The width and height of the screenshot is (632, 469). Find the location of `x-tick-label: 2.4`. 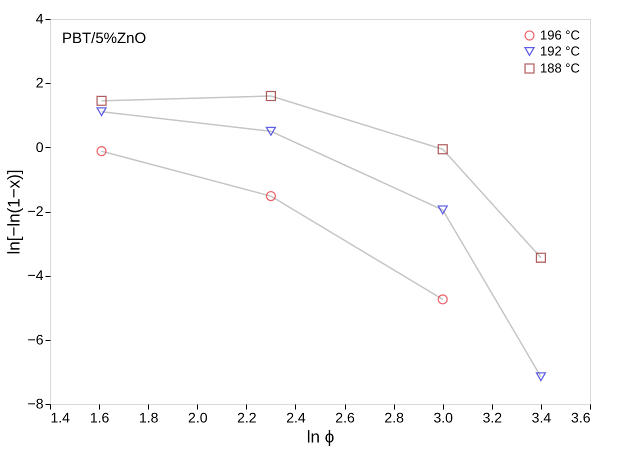

x-tick-label: 2.4 is located at coordinates (296, 418).